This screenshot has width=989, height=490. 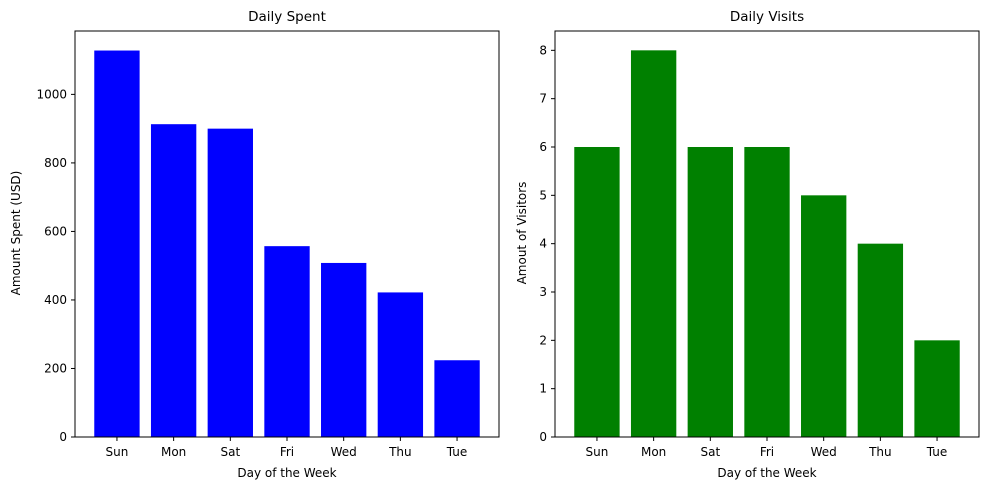 What do you see at coordinates (55, 163) in the screenshot?
I see `y-tick-label: 800` at bounding box center [55, 163].